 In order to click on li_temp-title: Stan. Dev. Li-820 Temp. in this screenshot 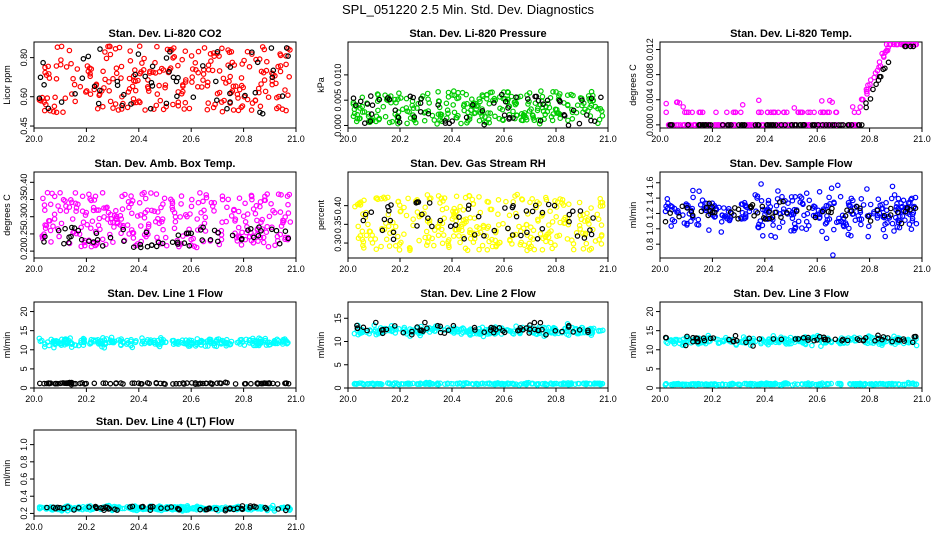, I will do `click(791, 34)`.